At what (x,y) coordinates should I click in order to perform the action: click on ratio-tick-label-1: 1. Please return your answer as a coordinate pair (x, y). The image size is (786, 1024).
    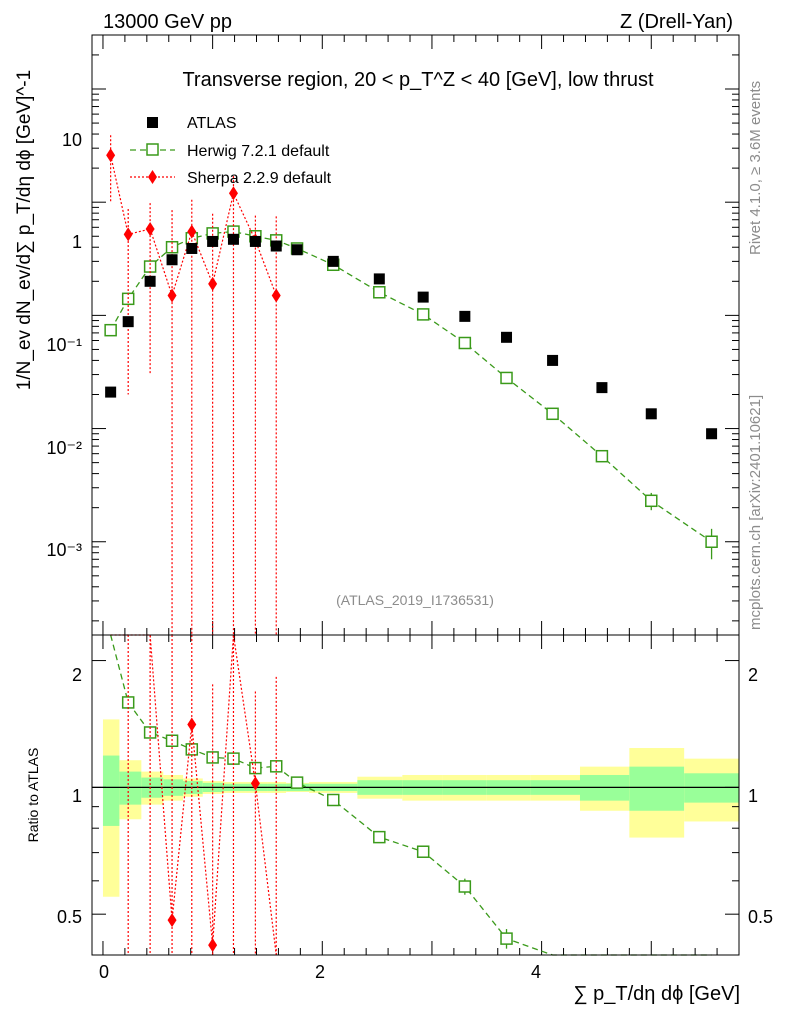
    Looking at the image, I should click on (77, 796).